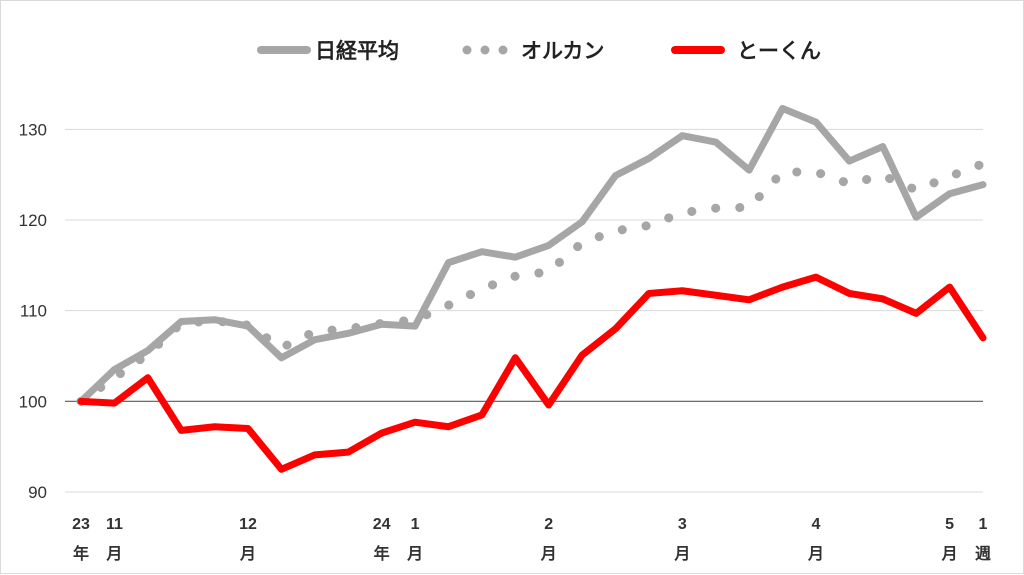 The width and height of the screenshot is (1024, 575). What do you see at coordinates (248, 524) in the screenshot?
I see `x-tick-label: 12` at bounding box center [248, 524].